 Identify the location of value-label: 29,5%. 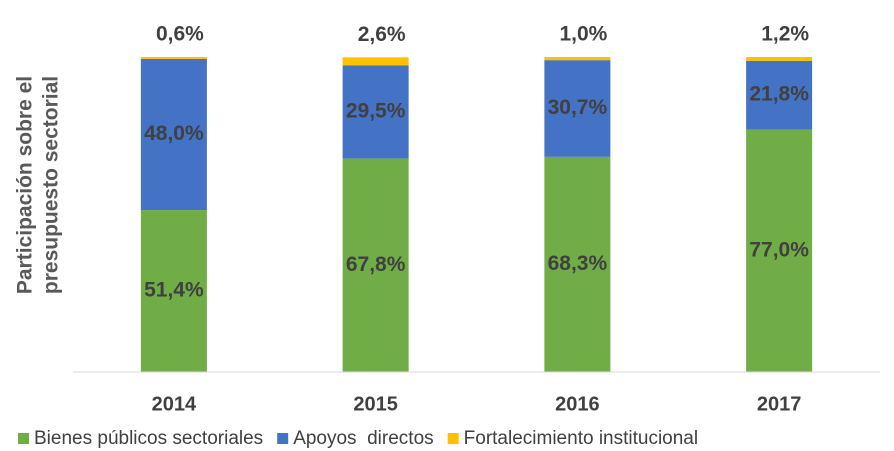
(376, 111).